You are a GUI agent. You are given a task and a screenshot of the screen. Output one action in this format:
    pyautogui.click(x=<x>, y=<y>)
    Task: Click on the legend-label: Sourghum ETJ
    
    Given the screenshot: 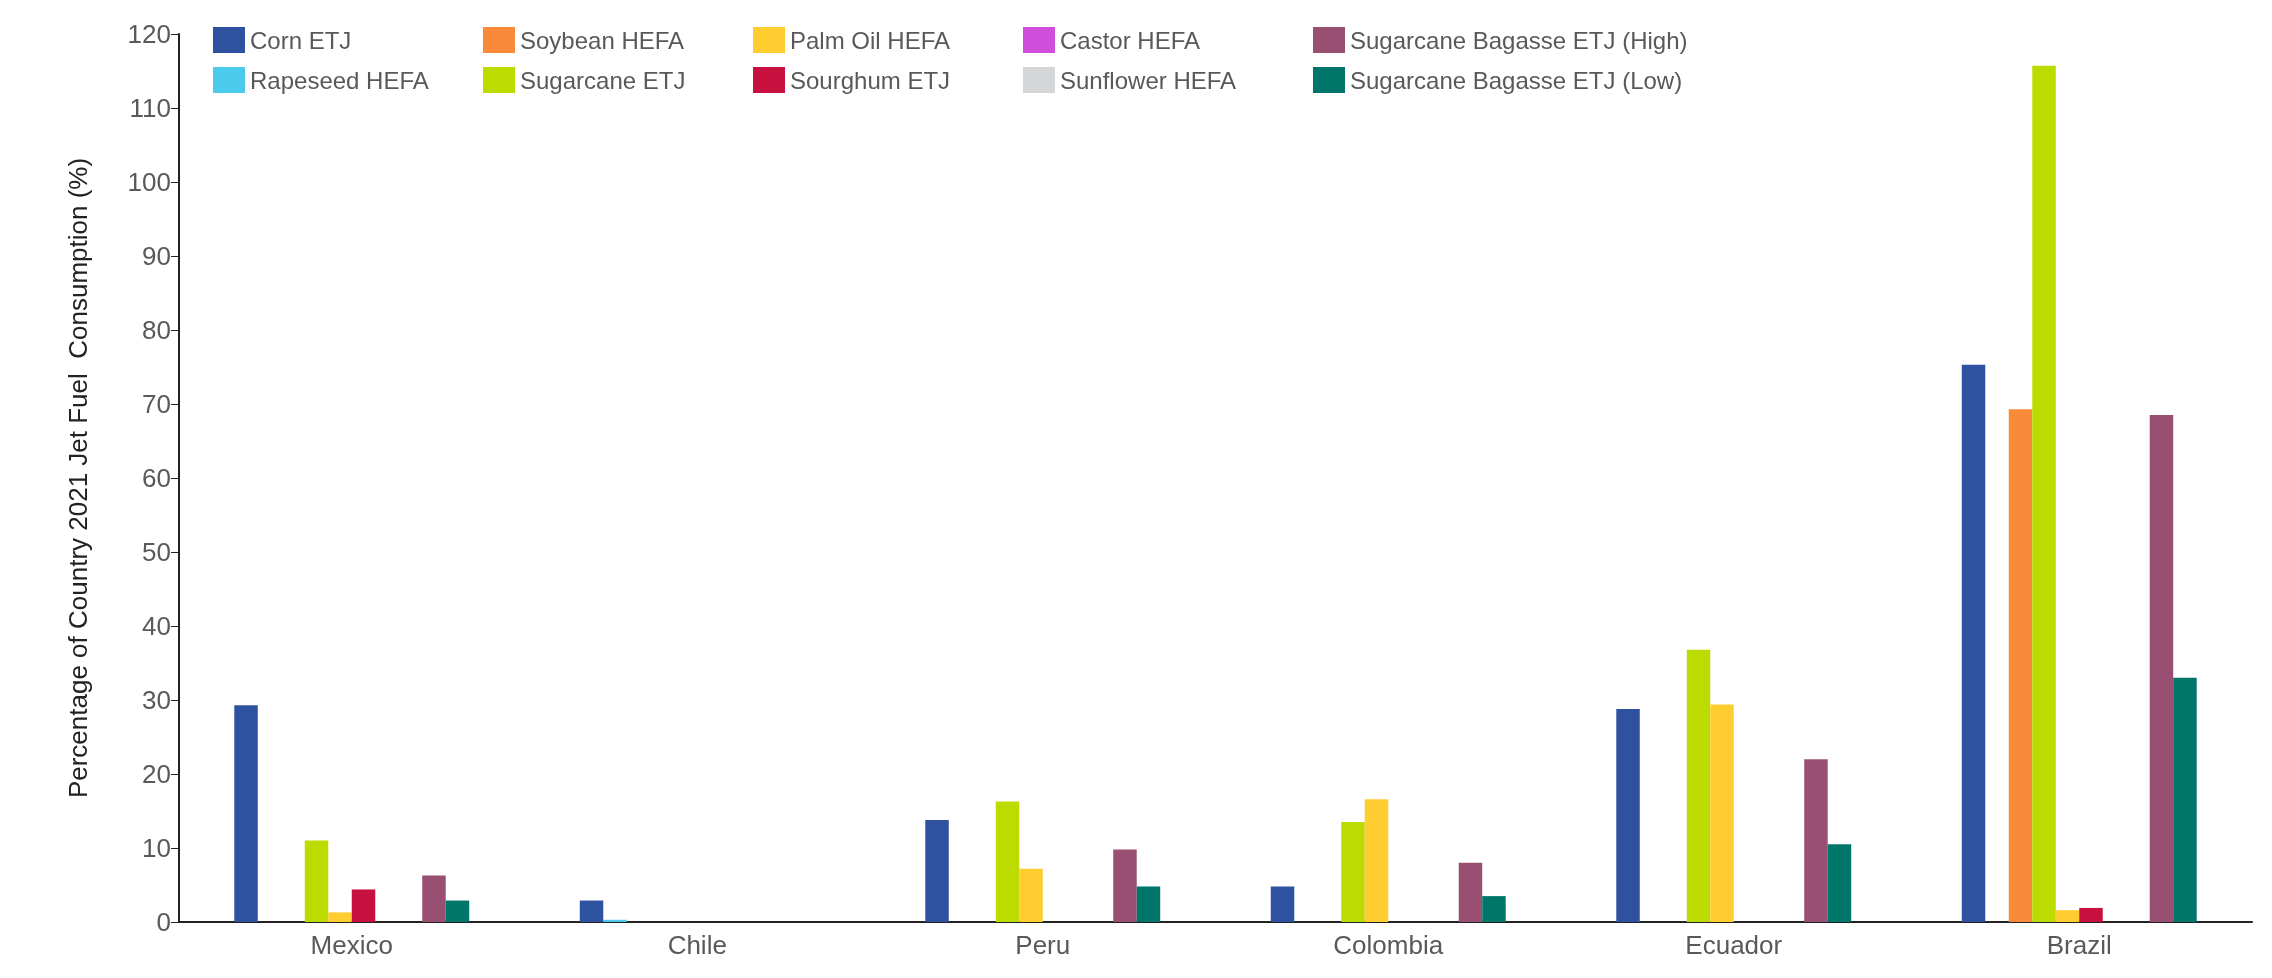 What is the action you would take?
    pyautogui.click(x=870, y=80)
    